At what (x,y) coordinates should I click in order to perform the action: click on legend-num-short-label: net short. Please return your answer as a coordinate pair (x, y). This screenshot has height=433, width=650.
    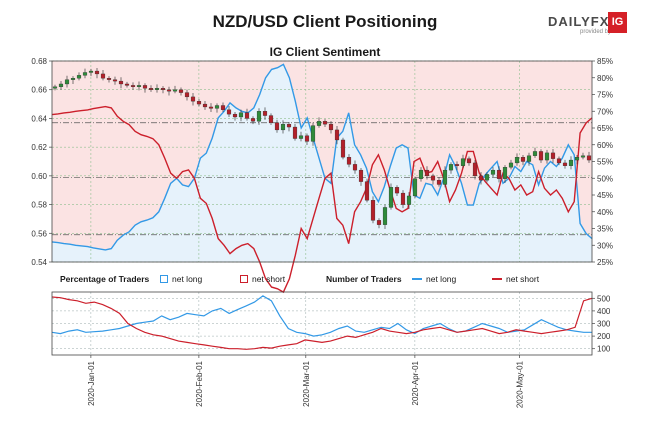
    Looking at the image, I should click on (523, 279).